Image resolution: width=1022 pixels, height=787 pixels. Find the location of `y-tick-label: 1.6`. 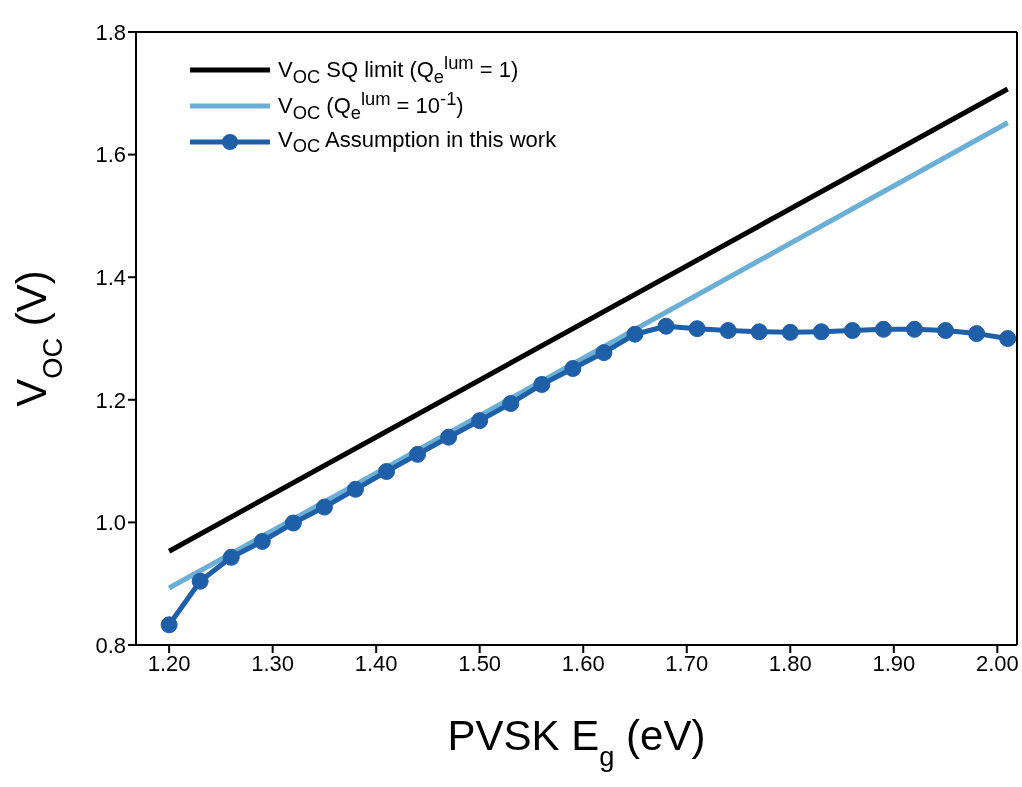

y-tick-label: 1.6 is located at coordinates (110, 155).